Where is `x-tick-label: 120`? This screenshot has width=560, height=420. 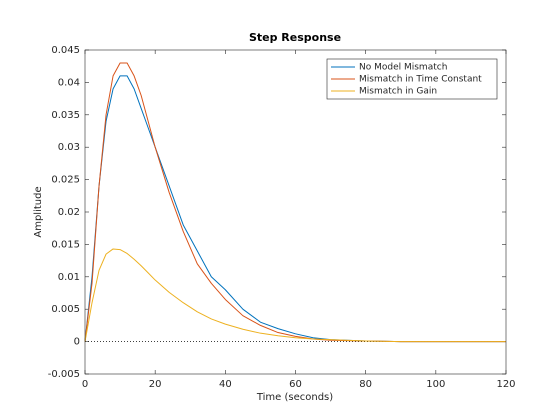 x-tick-label: 120 is located at coordinates (505, 384).